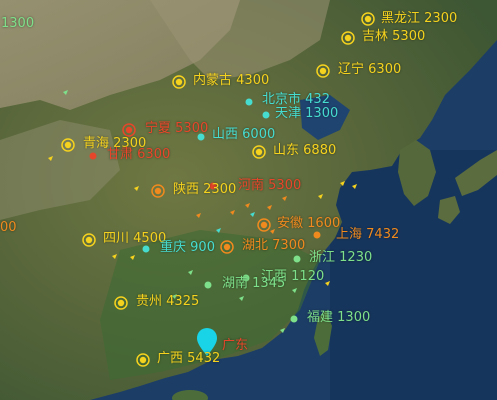 The height and width of the screenshot is (400, 497). I want to click on label-chongqing: 重庆 900, so click(187, 247).